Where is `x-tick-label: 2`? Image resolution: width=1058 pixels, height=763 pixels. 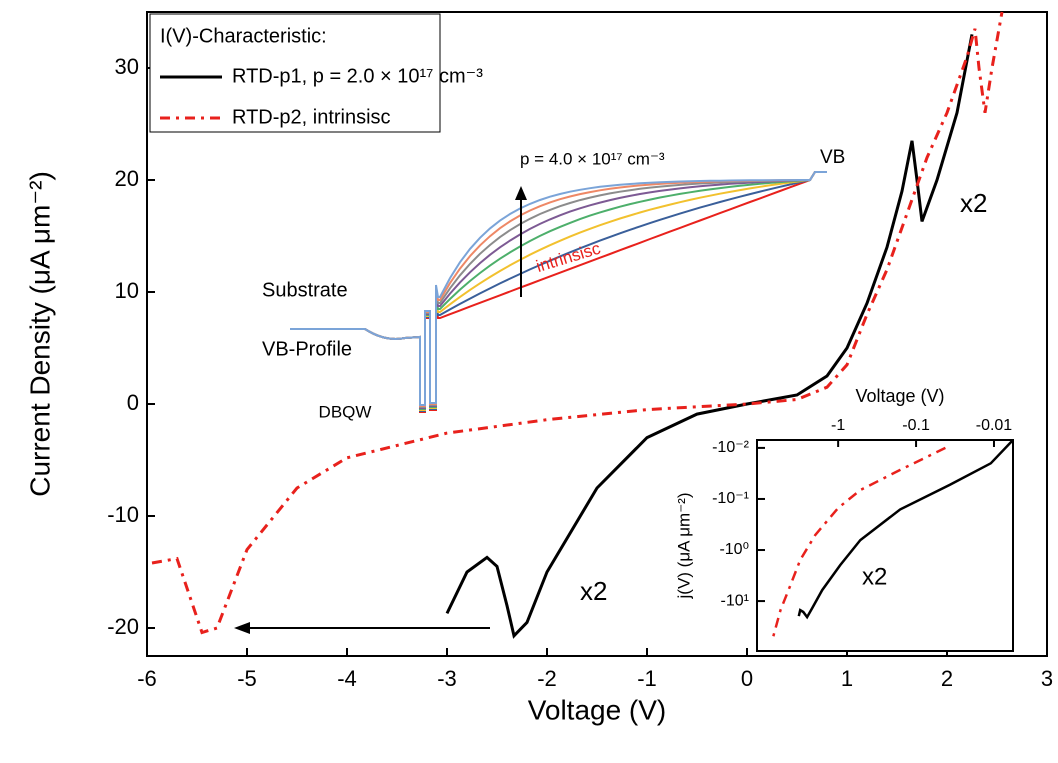
x-tick-label: 2 is located at coordinates (947, 678).